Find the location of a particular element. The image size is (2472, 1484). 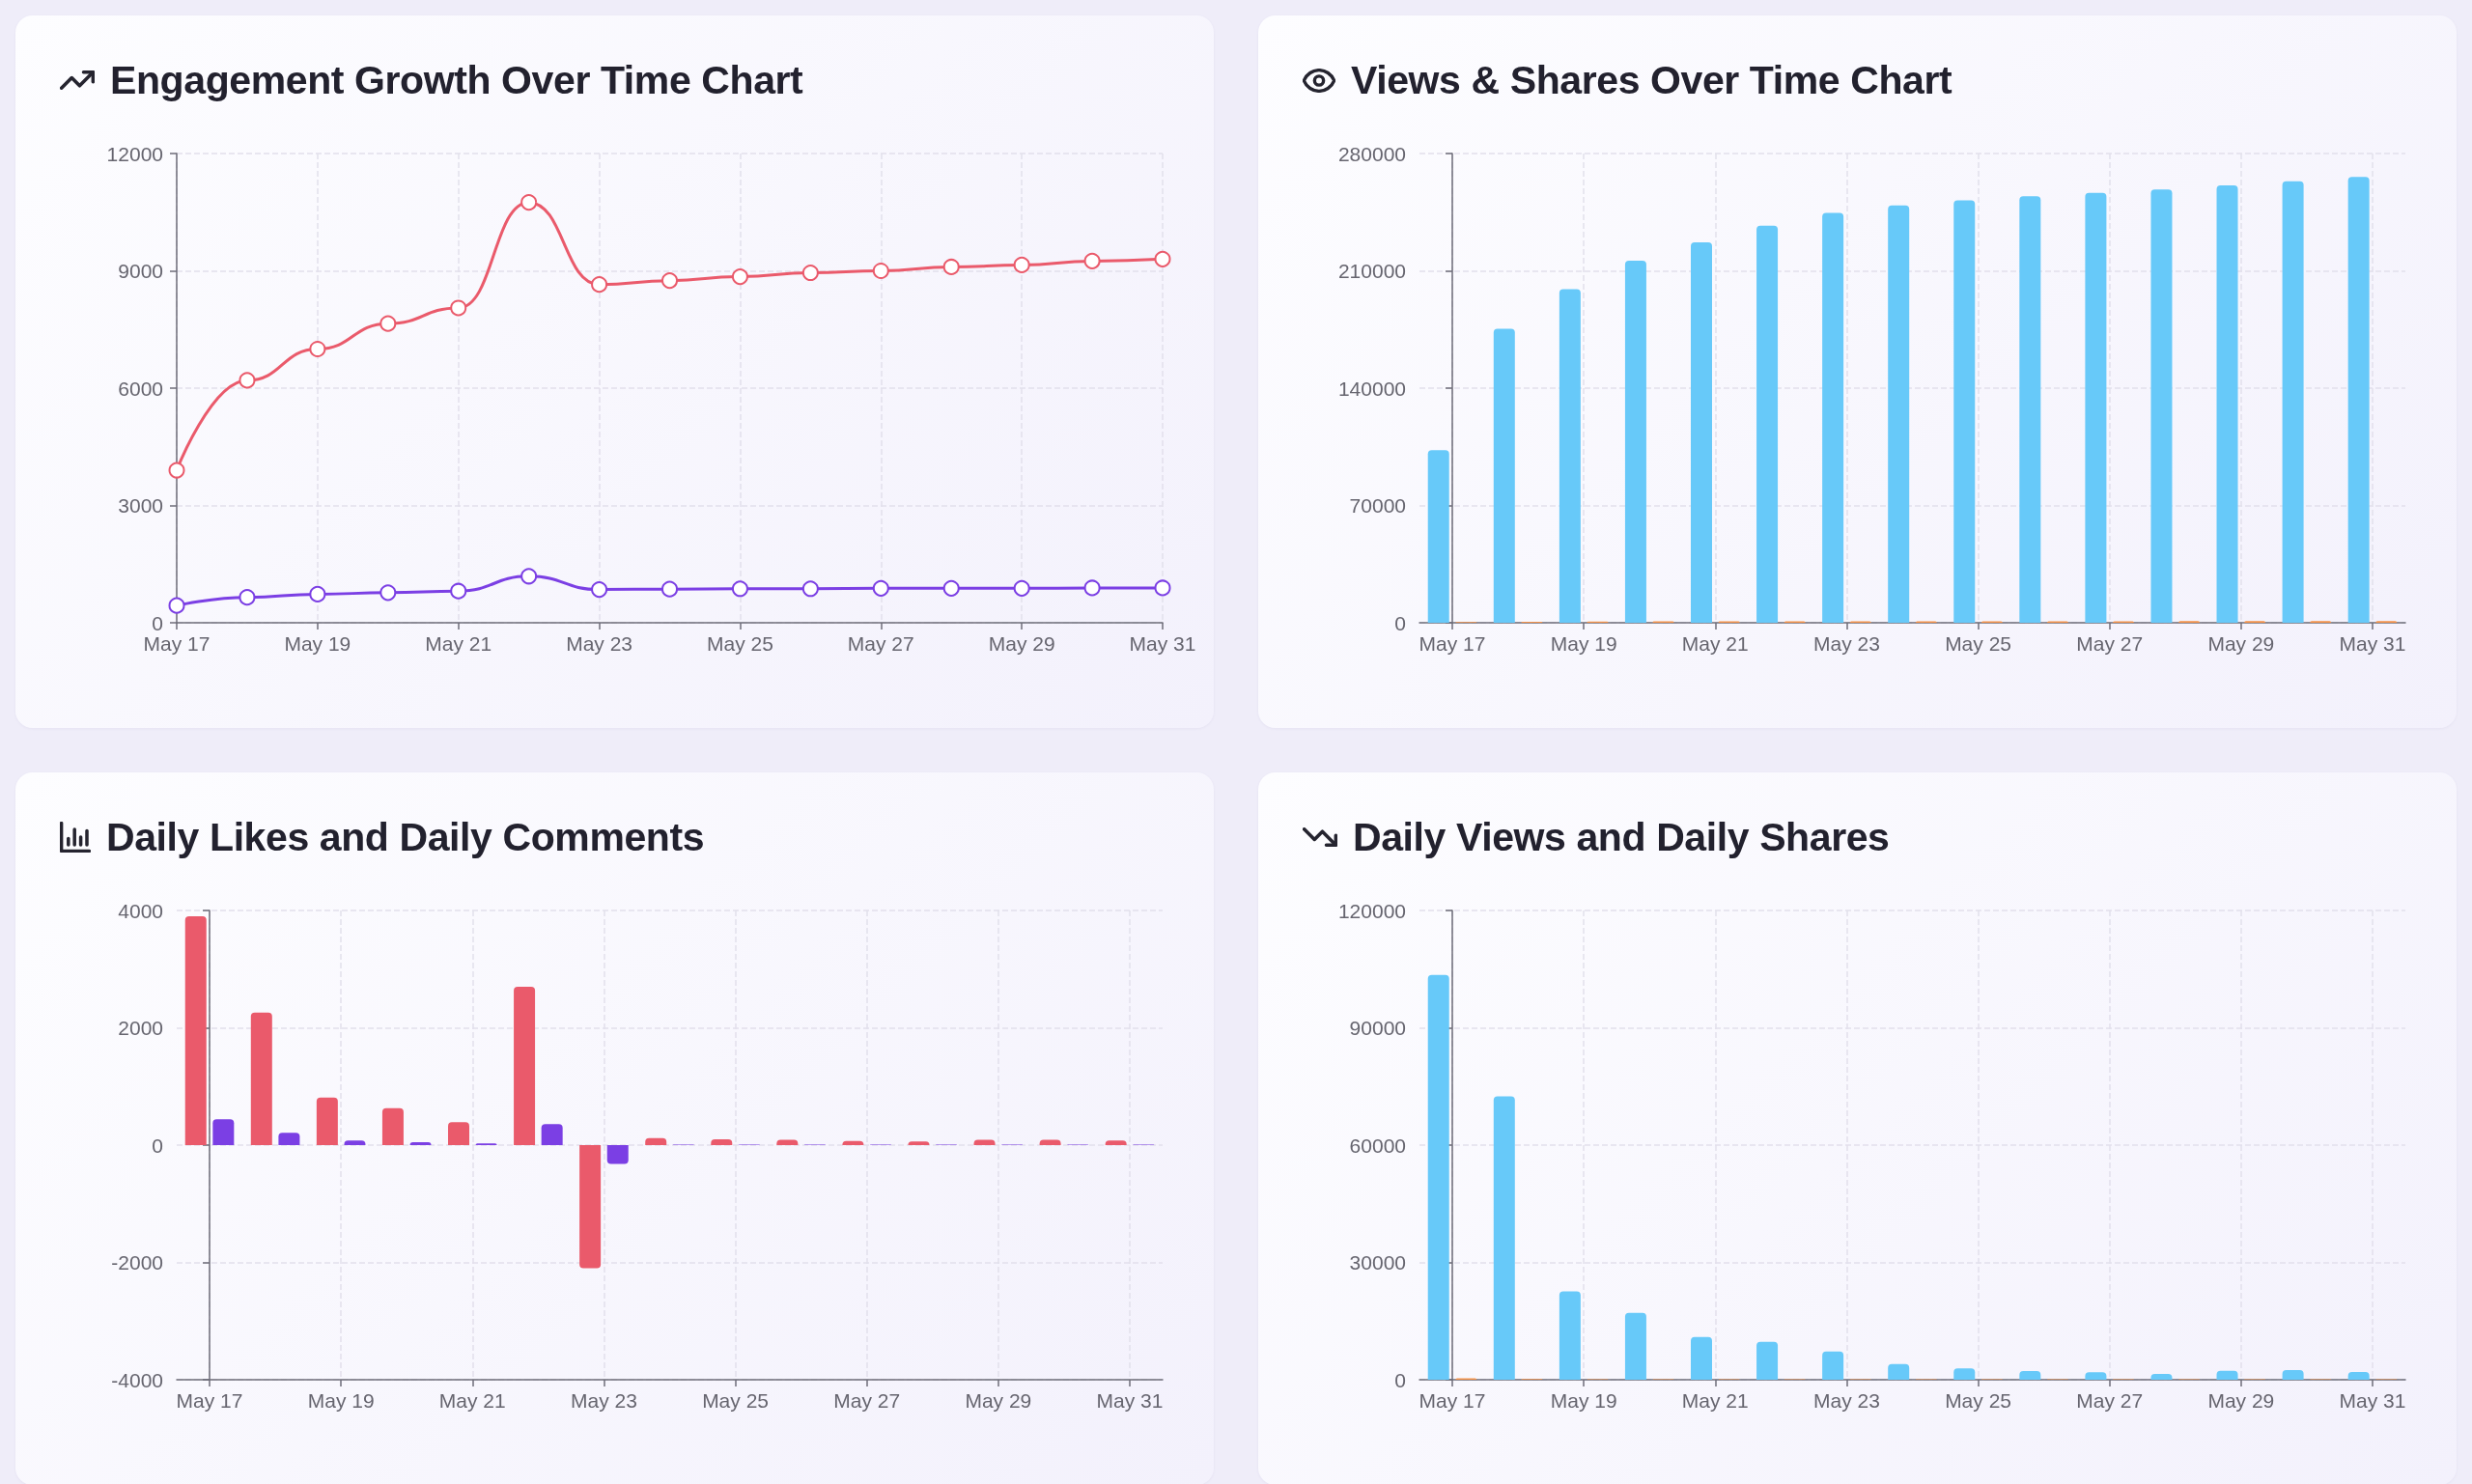

y-tick-label: 60000 is located at coordinates (1377, 1146).